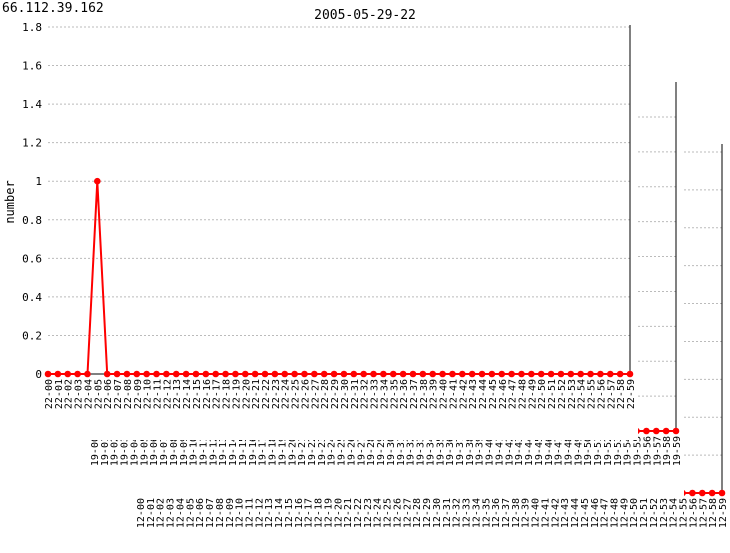 The image size is (730, 553). Describe the element at coordinates (588, 451) in the screenshot. I see `x-tick-label: 19-50` at that location.